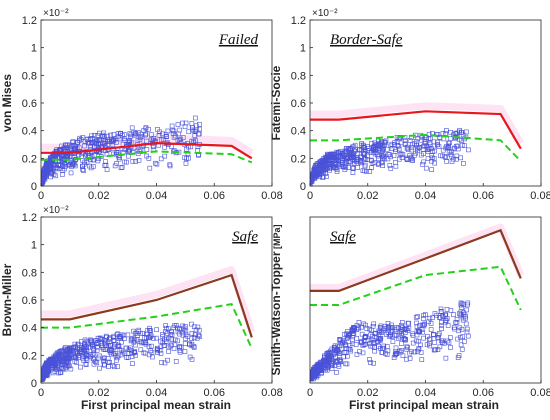 This screenshot has height=420, width=550. Describe the element at coordinates (367, 196) in the screenshot. I see `x-tick-label: 0.02` at that location.